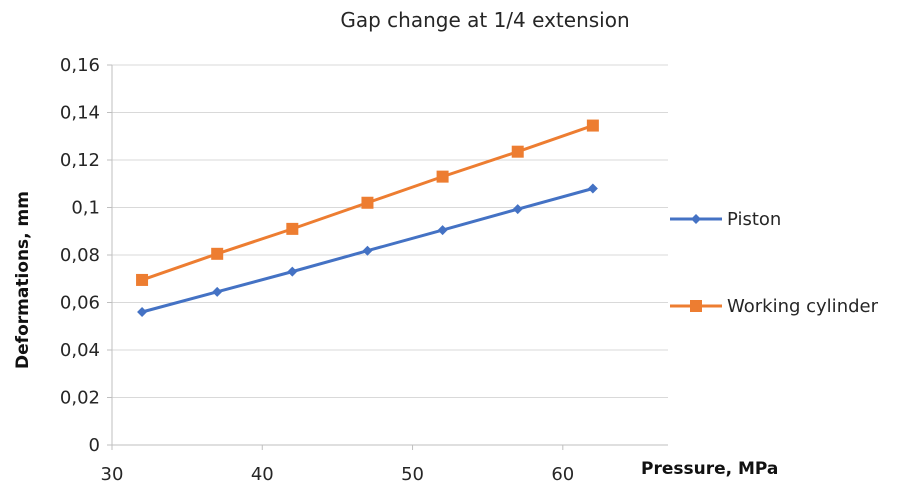 Image resolution: width=904 pixels, height=491 pixels. I want to click on y-axis-title: Deformations, mm, so click(23, 280).